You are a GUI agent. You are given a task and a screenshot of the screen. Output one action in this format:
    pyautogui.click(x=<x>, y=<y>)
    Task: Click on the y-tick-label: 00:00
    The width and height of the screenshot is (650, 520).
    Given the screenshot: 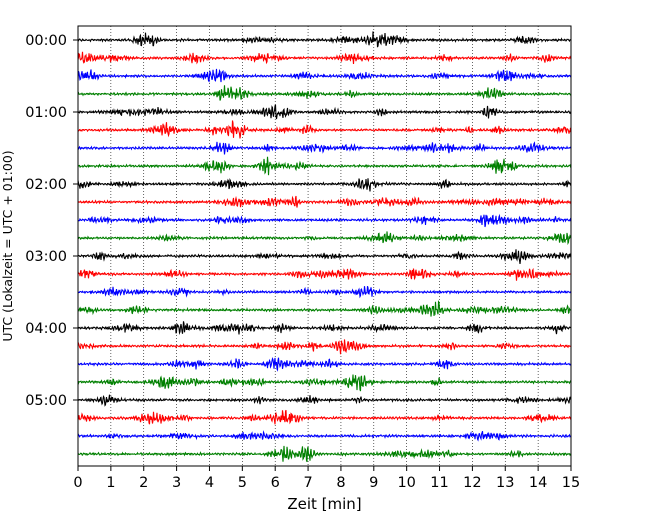 What is the action you would take?
    pyautogui.click(x=46, y=41)
    